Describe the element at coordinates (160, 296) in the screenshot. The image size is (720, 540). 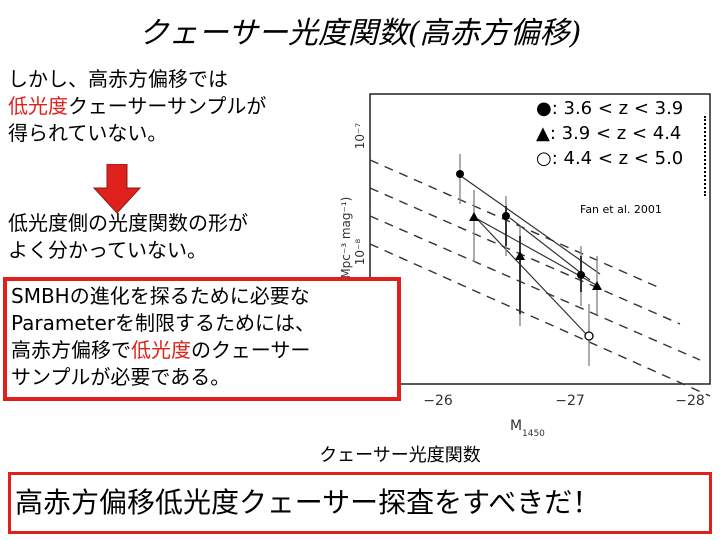
I see `box-line-1: SMBHの進化を探るために必要な` at that location.